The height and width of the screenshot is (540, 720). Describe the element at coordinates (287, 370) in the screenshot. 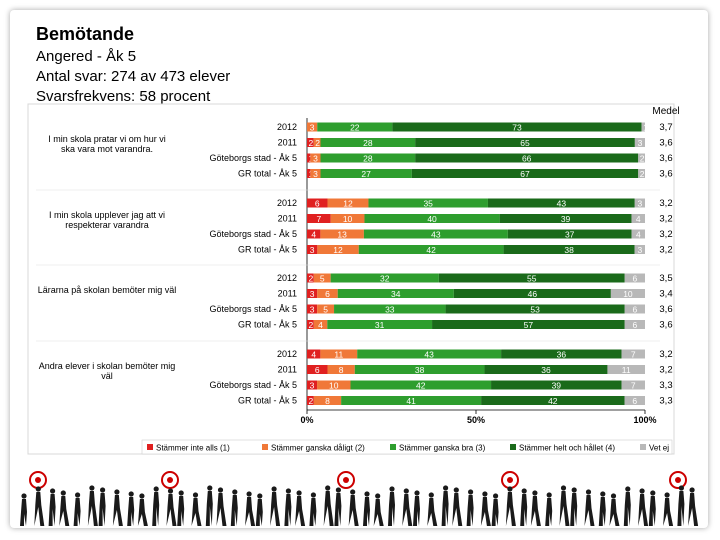

I see `row-label: 2011` at that location.